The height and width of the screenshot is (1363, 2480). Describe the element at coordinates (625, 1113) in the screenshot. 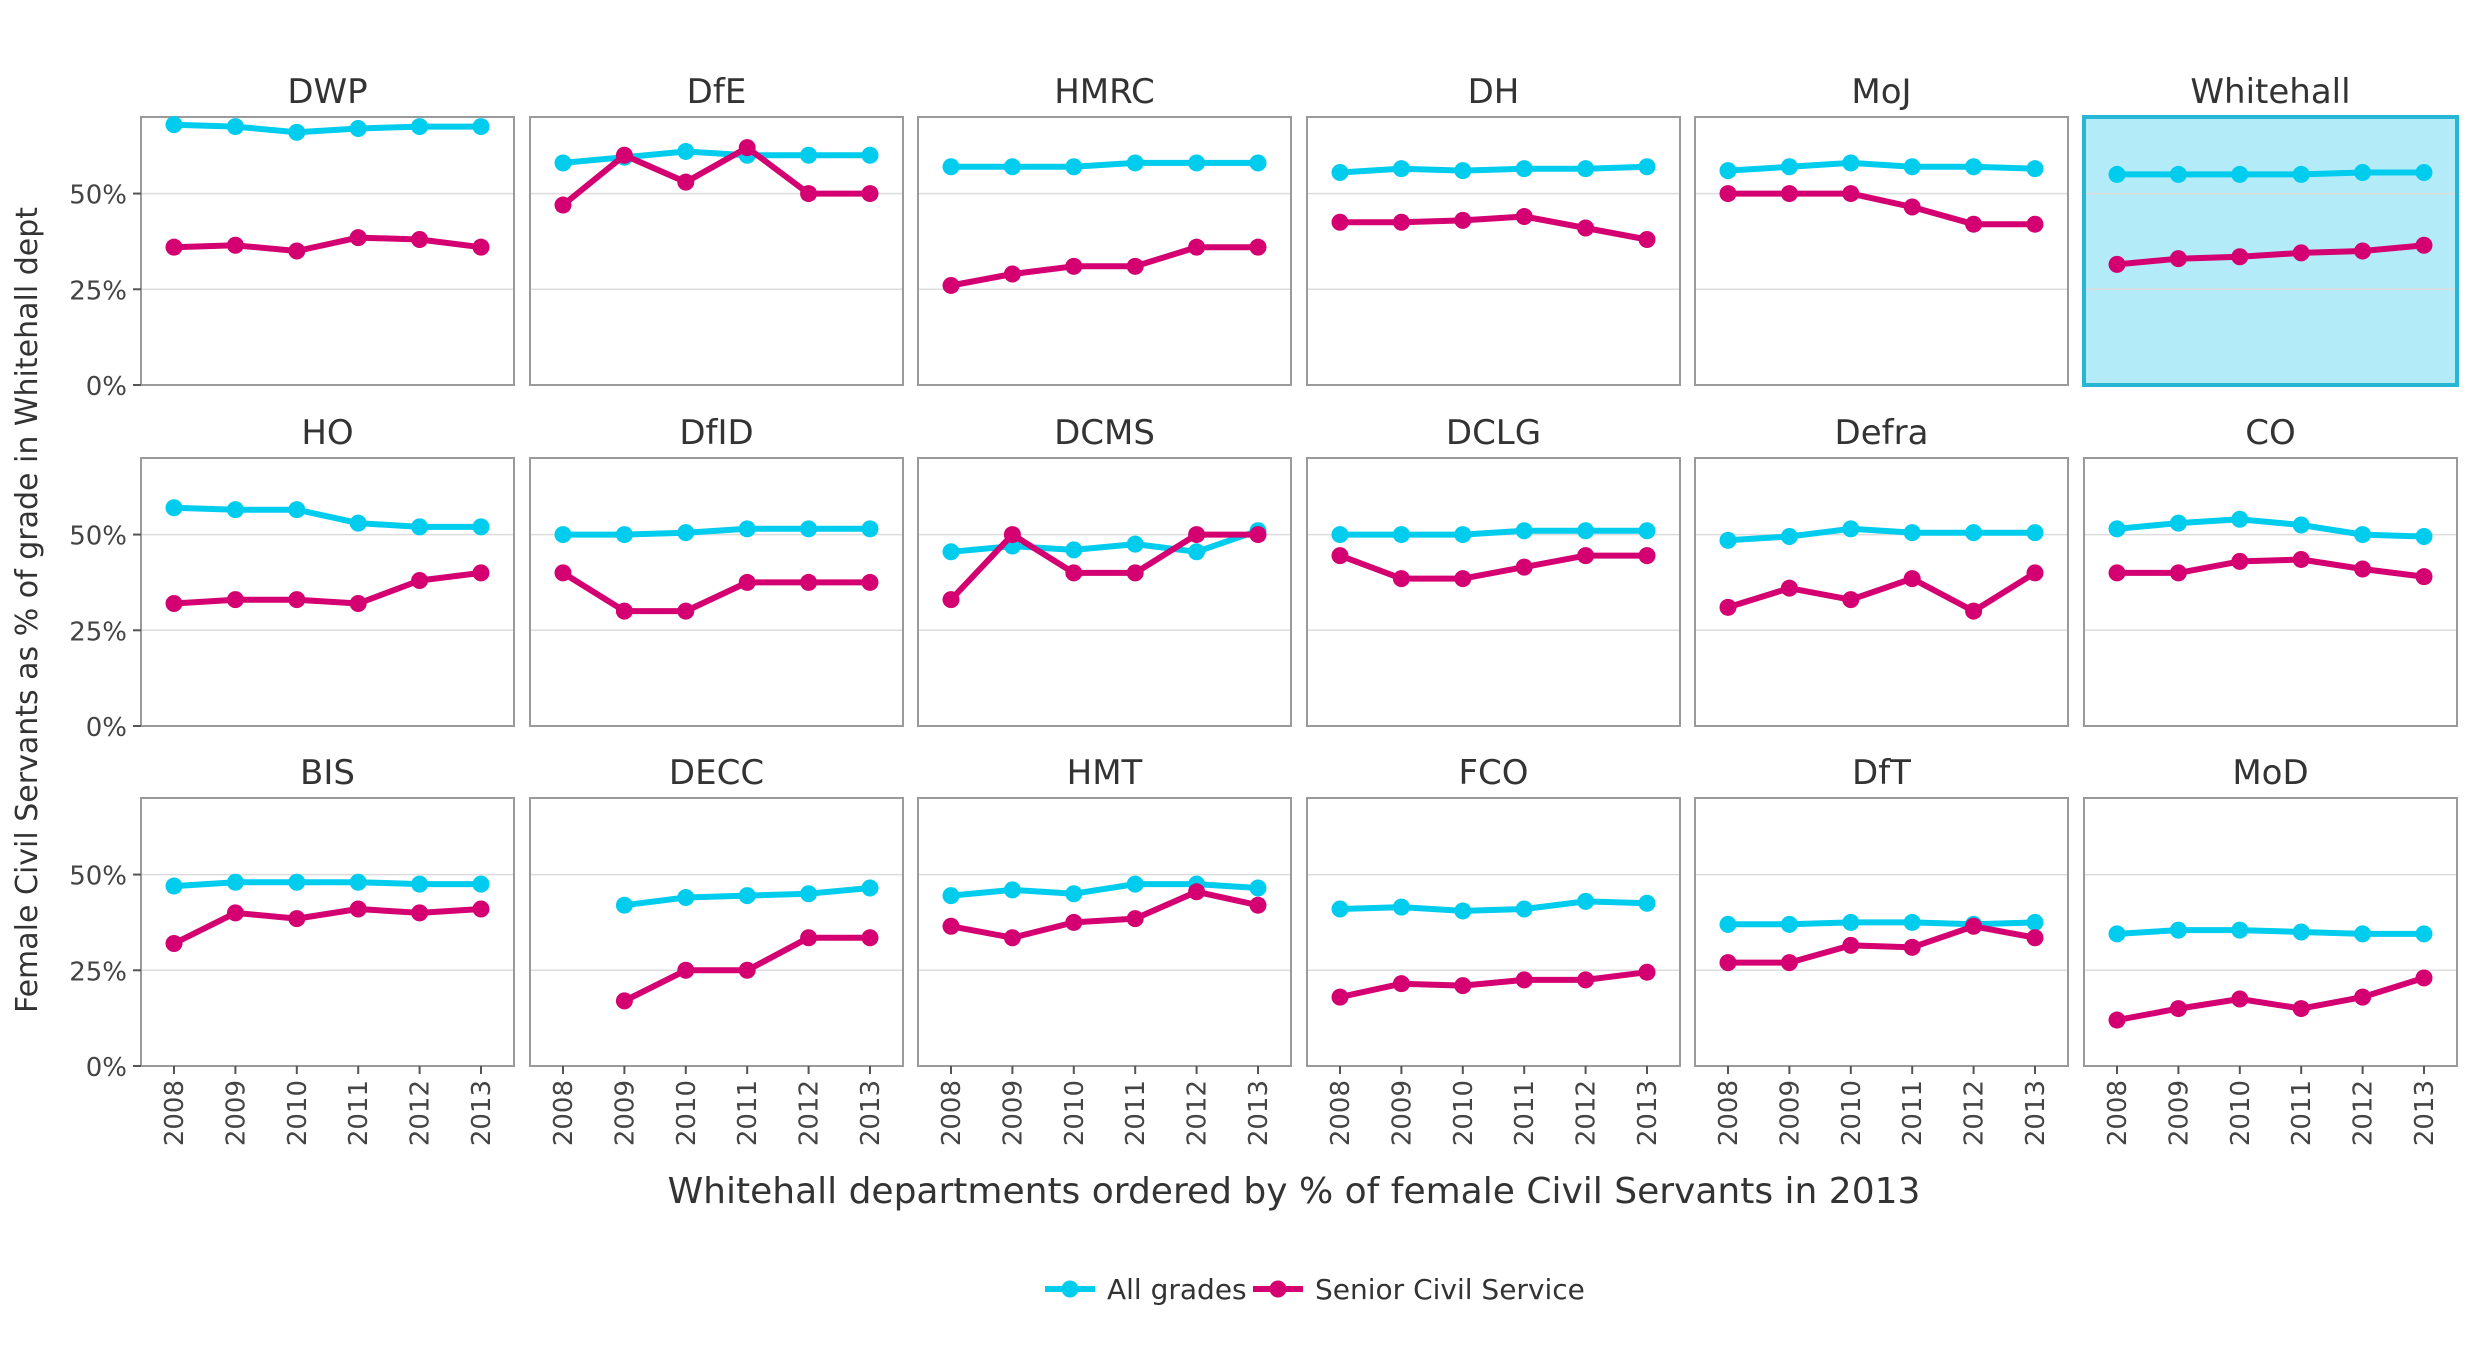

I see `x-tick-label: 2009` at that location.